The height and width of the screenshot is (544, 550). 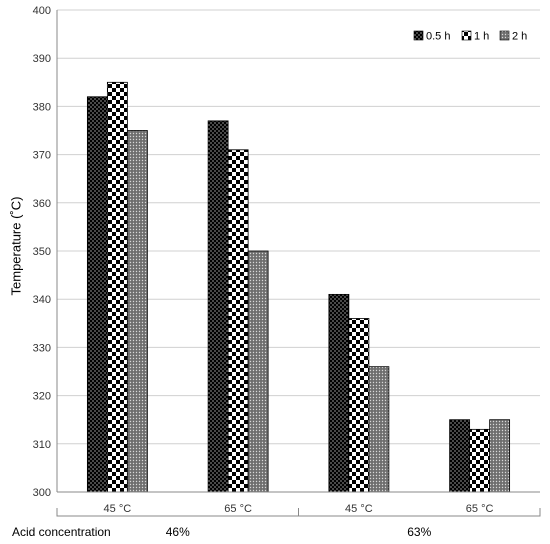 I want to click on bar-0_5h-cat1, so click(x=218, y=306).